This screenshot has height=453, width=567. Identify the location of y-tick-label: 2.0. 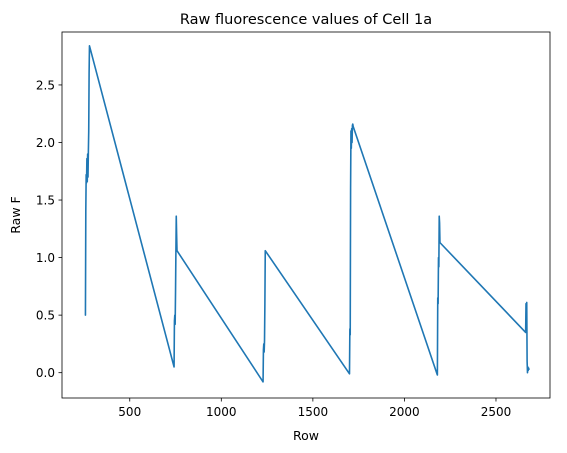
(45, 143).